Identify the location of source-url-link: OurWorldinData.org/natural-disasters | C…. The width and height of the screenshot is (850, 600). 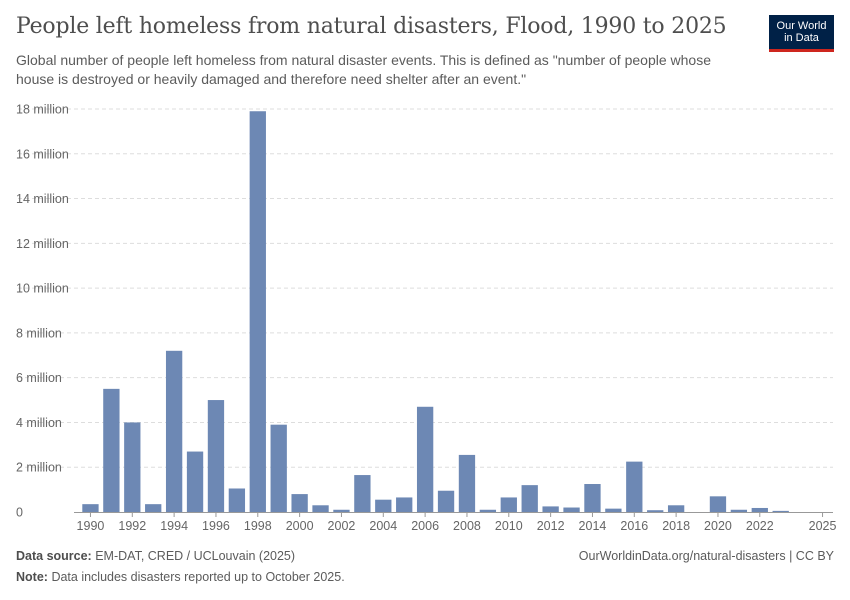
(706, 556).